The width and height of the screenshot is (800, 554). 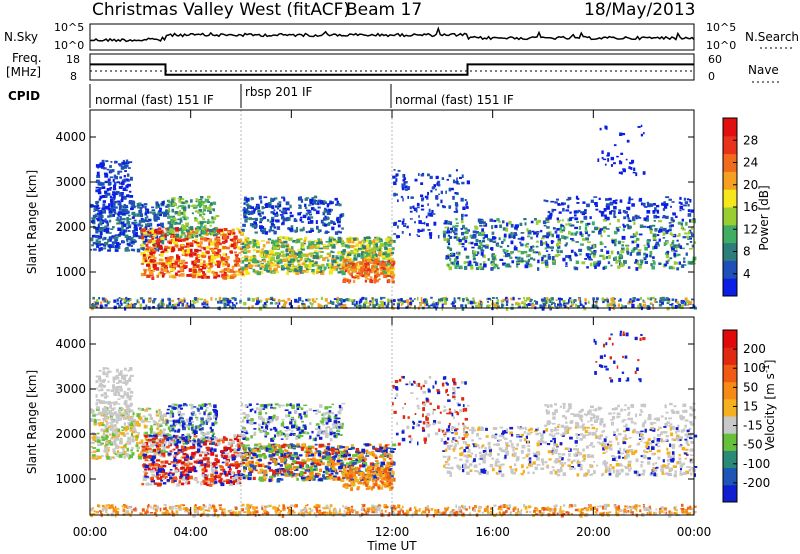 What do you see at coordinates (70, 137) in the screenshot?
I see `ytick-label: 4000` at bounding box center [70, 137].